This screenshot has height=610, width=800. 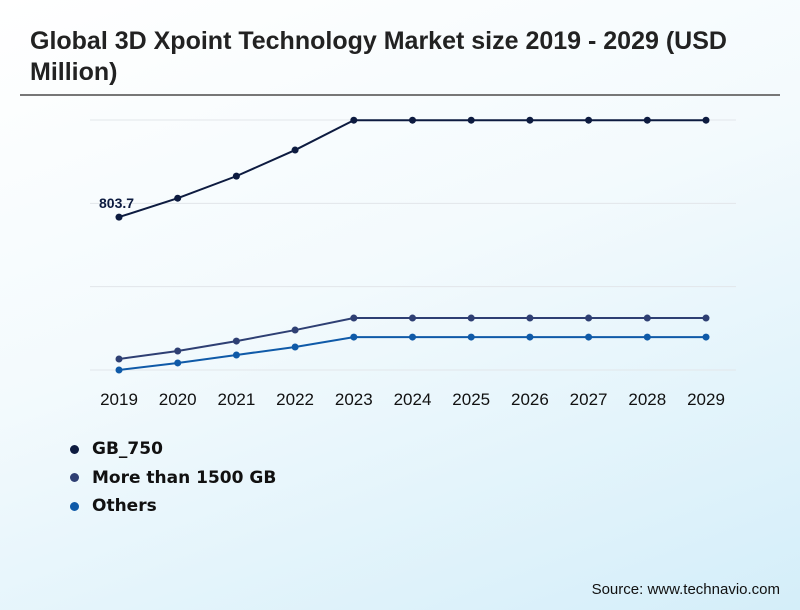 What do you see at coordinates (400, 95) in the screenshot?
I see `title-divider` at bounding box center [400, 95].